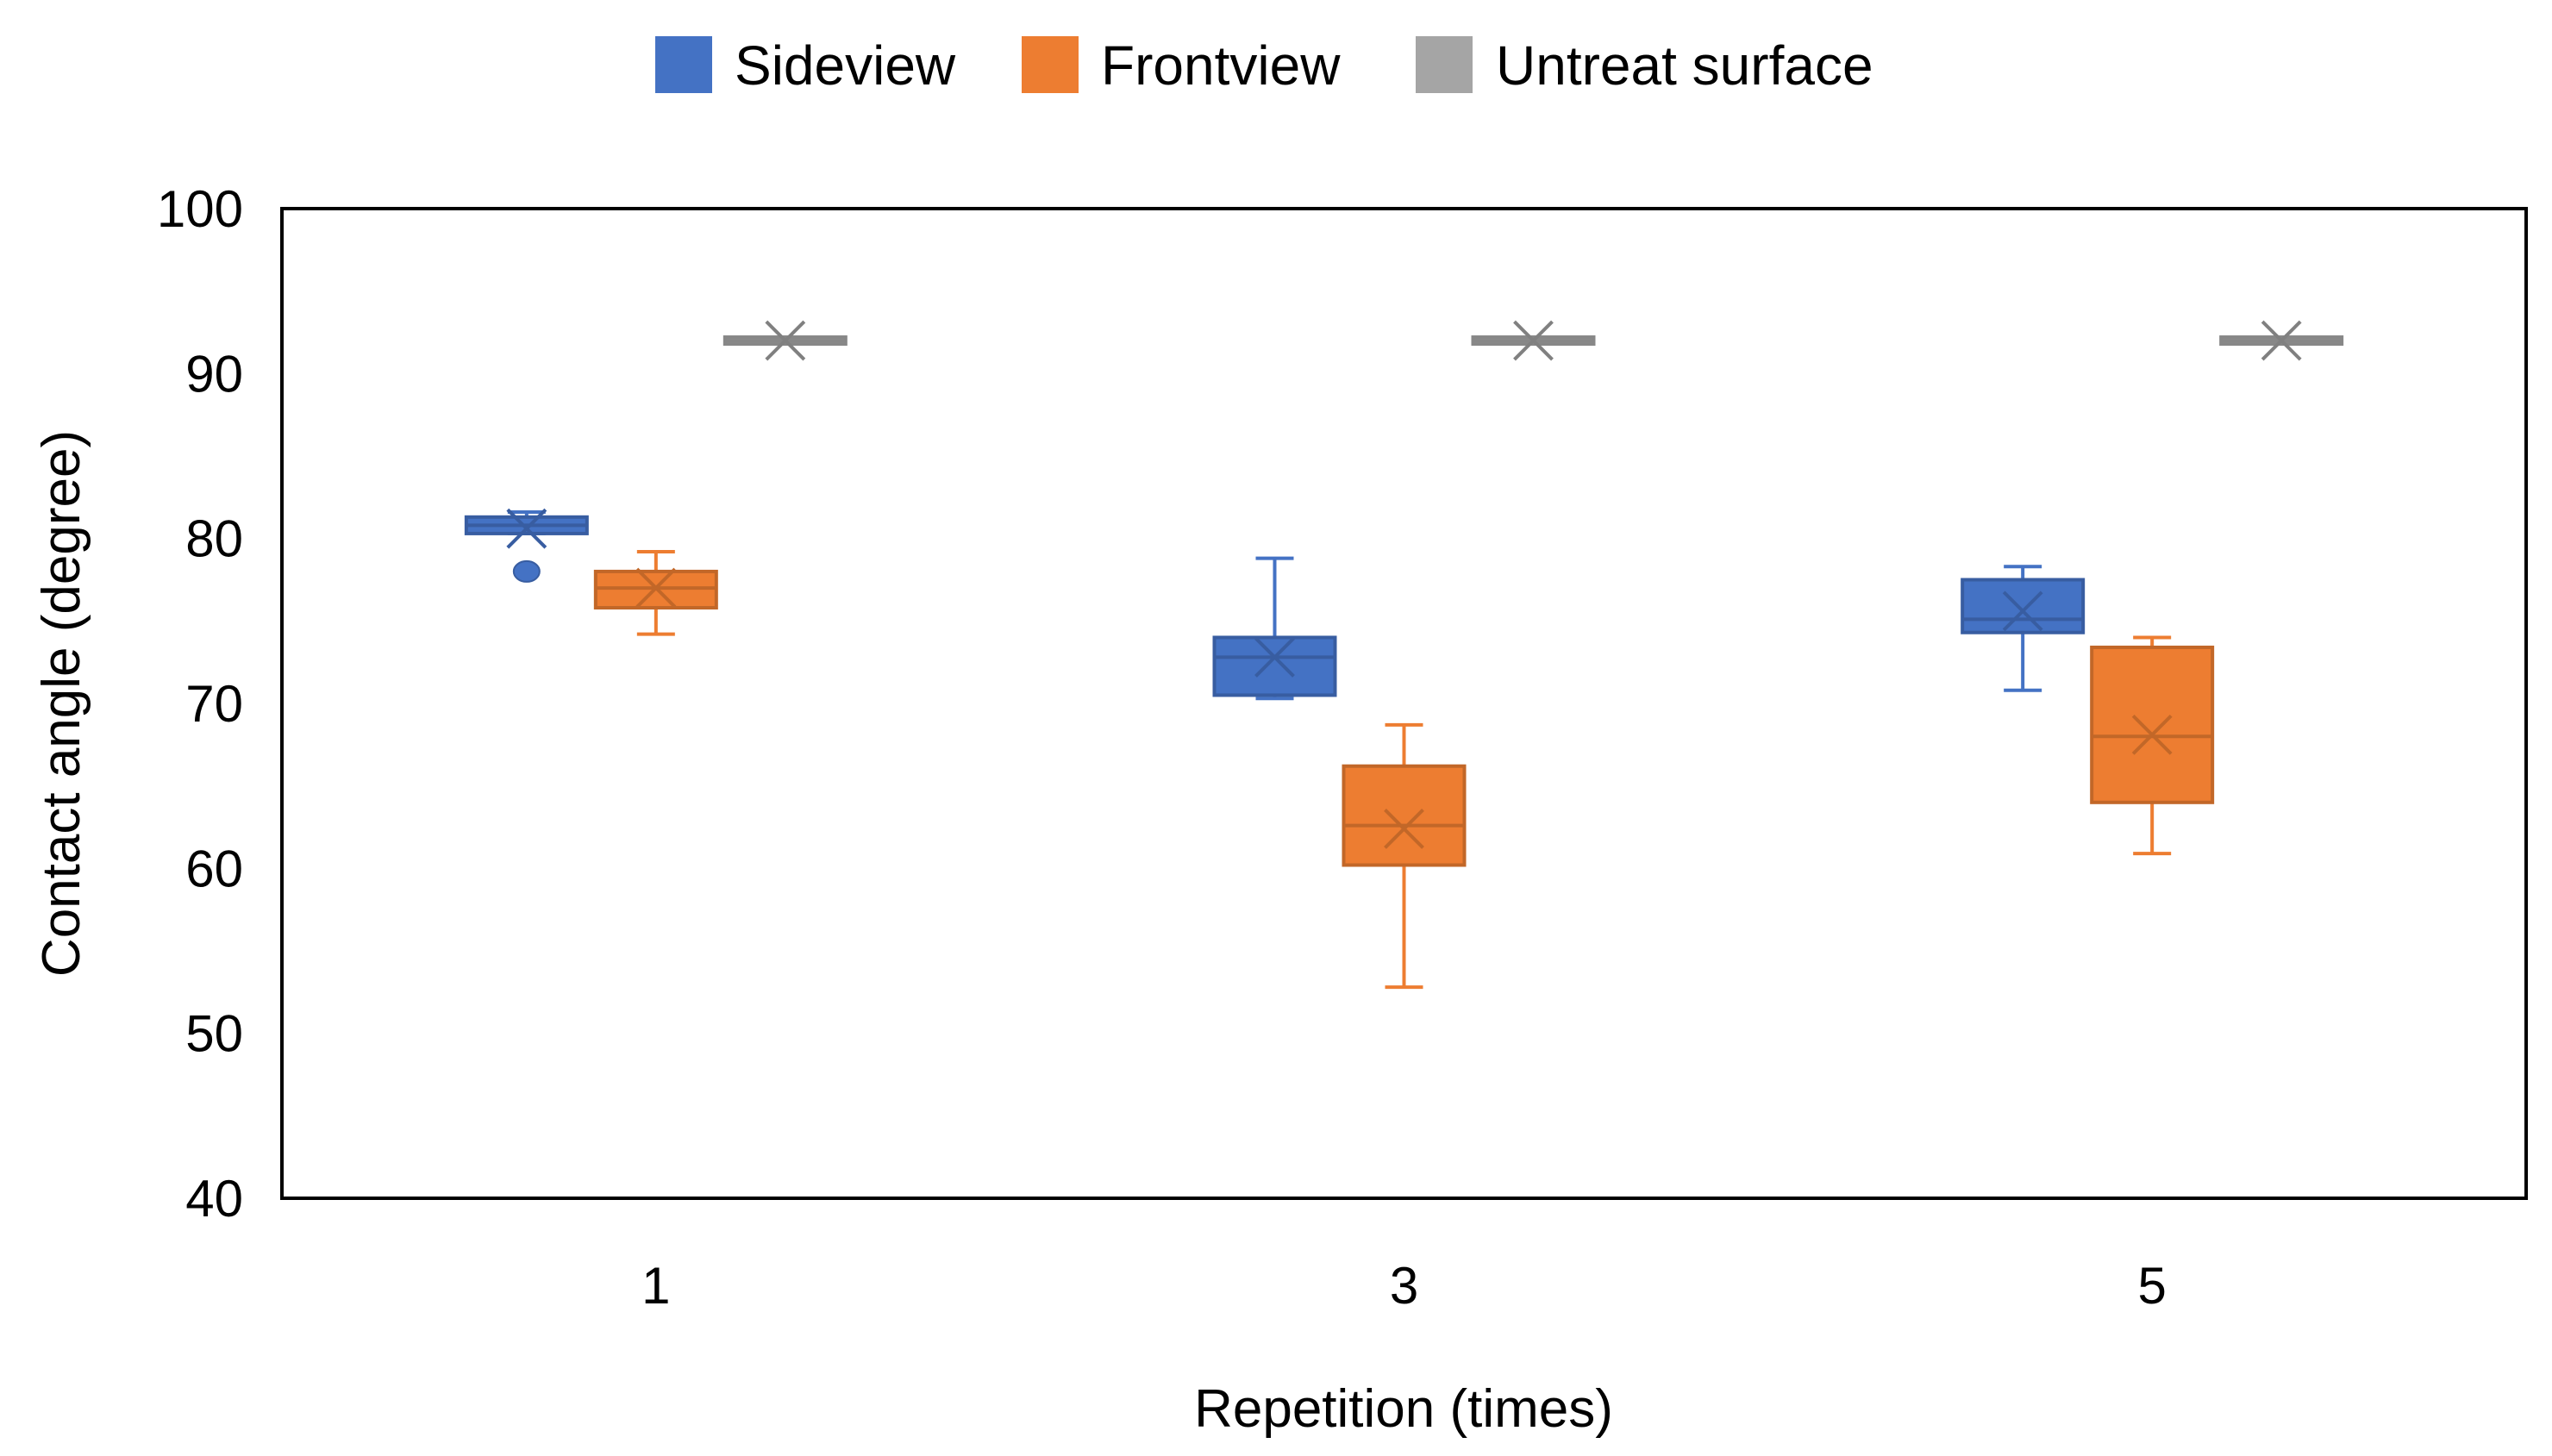 This screenshot has height=1456, width=2552. I want to click on x-axis-title: Repetition (times), so click(1403, 1409).